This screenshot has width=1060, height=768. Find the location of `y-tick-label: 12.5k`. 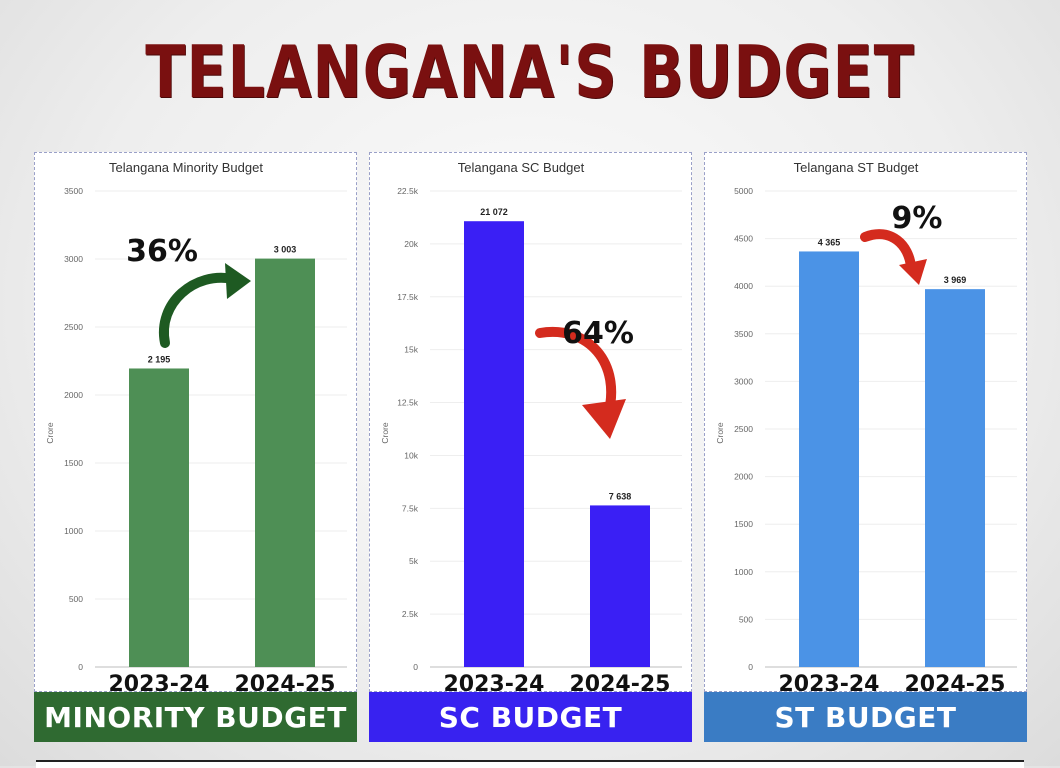

y-tick-label: 12.5k is located at coordinates (408, 403).